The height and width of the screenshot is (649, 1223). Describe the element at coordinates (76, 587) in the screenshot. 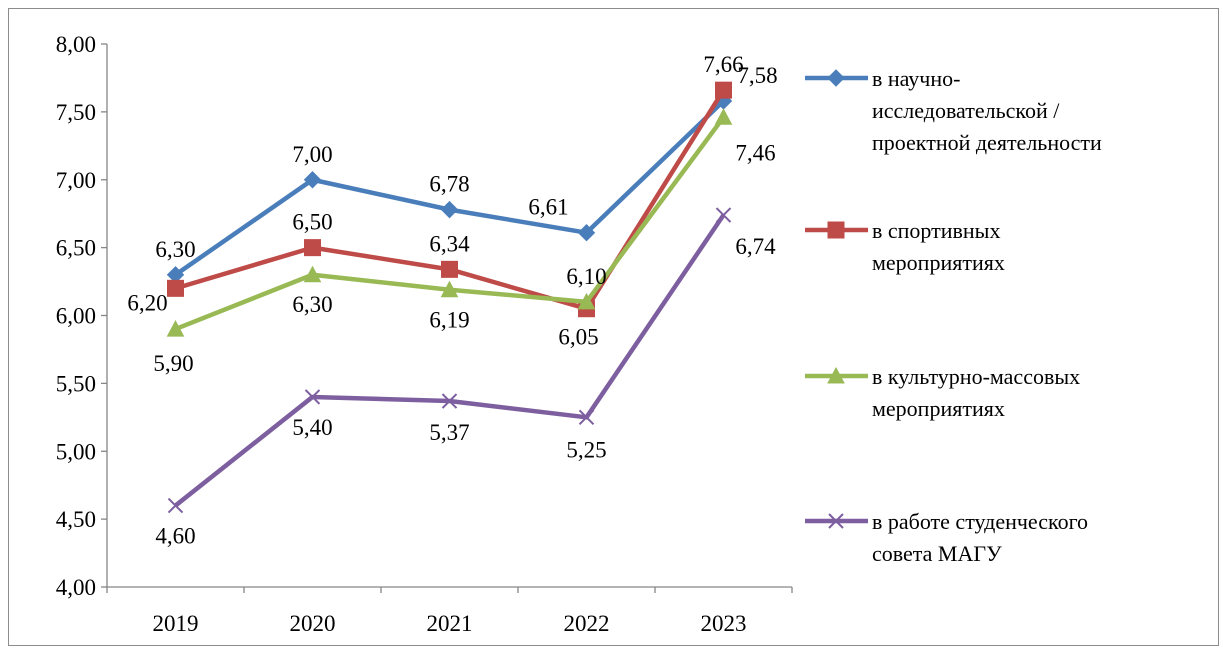

I see `y-tick-label: 4,00` at that location.